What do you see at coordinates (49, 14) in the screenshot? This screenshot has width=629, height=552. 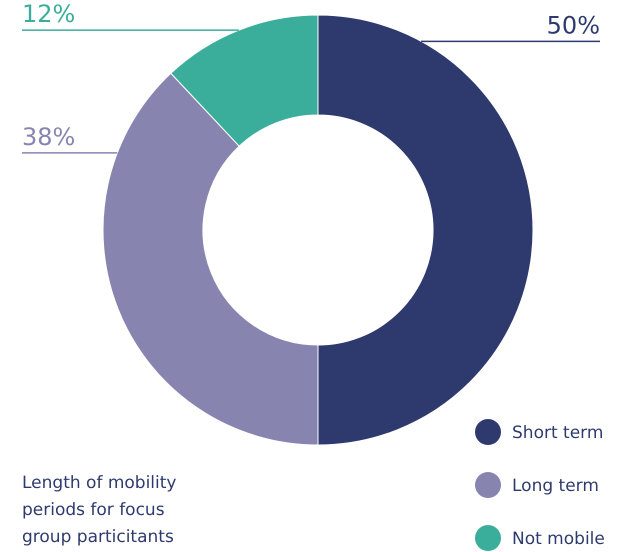 I see `data-label: 12%` at bounding box center [49, 14].